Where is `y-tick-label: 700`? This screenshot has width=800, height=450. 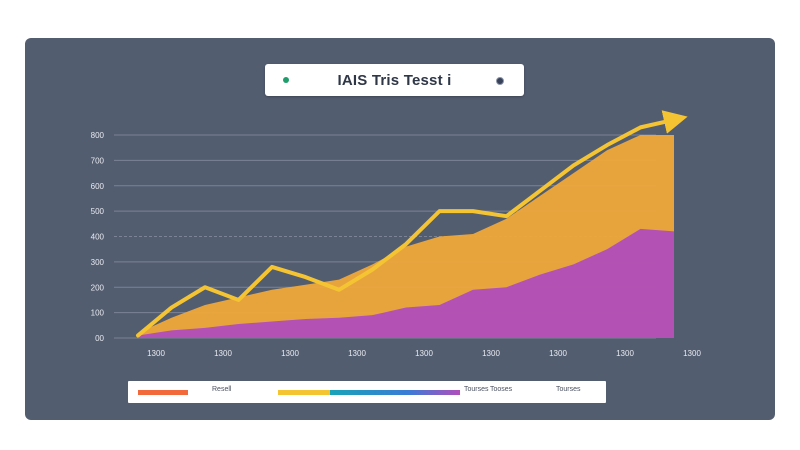 y-tick-label: 700 is located at coordinates (98, 160).